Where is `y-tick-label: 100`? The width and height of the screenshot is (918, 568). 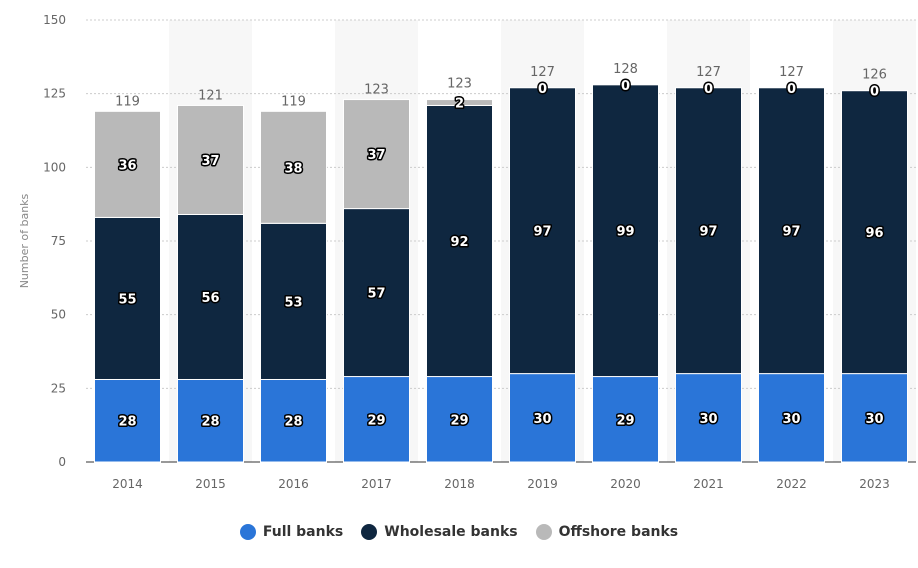
y-tick-label: 100 is located at coordinates (54, 167).